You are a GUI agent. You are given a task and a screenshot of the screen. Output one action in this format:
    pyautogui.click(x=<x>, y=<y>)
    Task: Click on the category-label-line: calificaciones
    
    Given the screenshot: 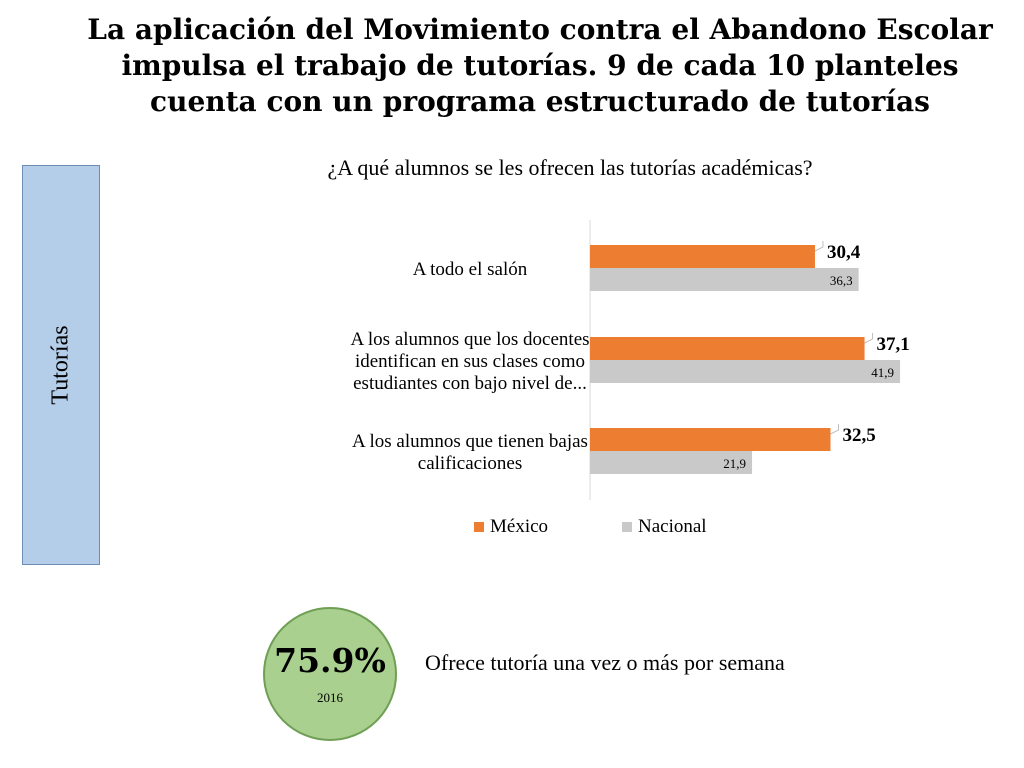 What is the action you would take?
    pyautogui.click(x=470, y=463)
    